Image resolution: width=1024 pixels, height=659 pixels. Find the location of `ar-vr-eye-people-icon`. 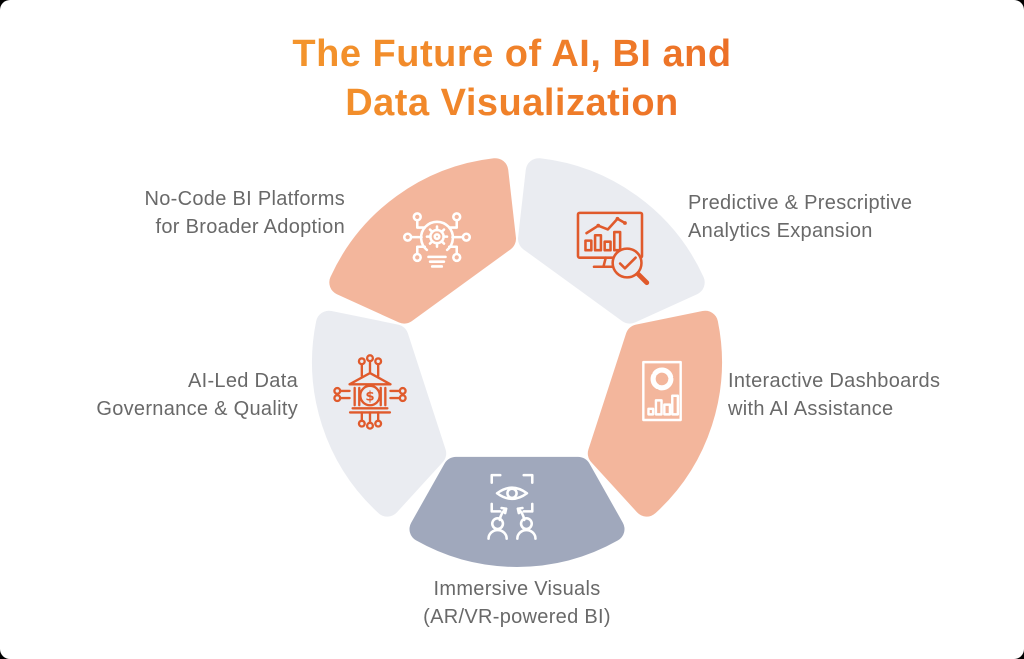

ar-vr-eye-people-icon is located at coordinates (512, 505).